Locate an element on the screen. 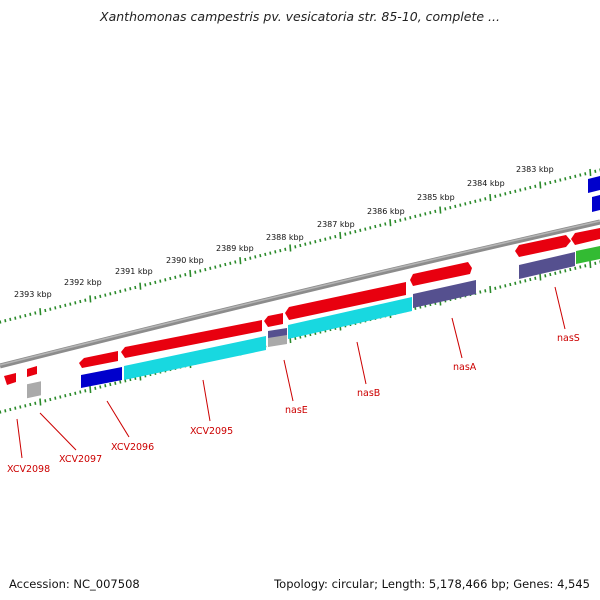 The height and width of the screenshot is (600, 600). gene-label-nase: nasE is located at coordinates (296, 410).